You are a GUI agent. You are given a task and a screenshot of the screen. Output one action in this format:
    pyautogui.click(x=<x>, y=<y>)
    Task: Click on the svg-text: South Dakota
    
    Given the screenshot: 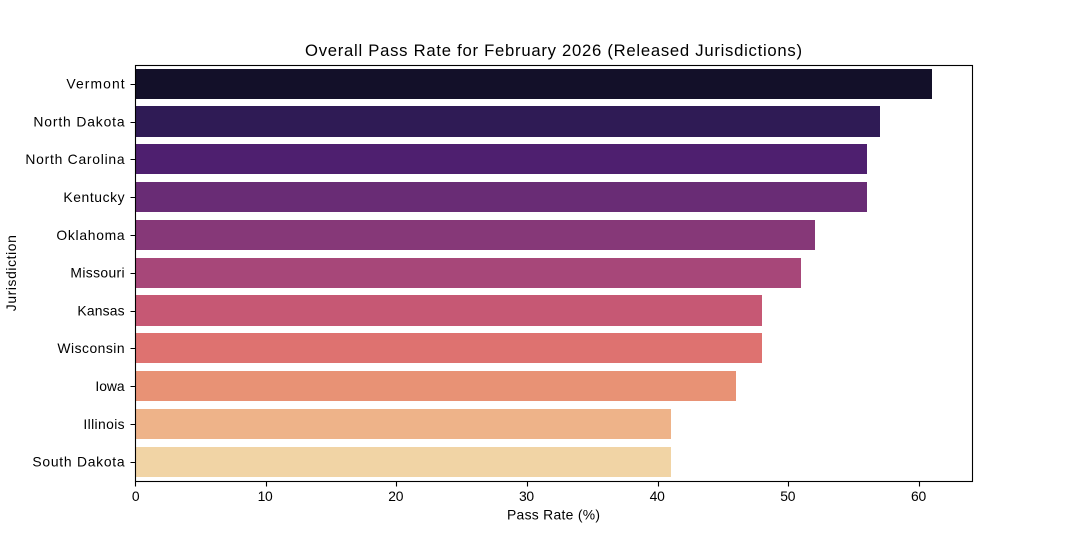 What is the action you would take?
    pyautogui.click(x=78, y=462)
    